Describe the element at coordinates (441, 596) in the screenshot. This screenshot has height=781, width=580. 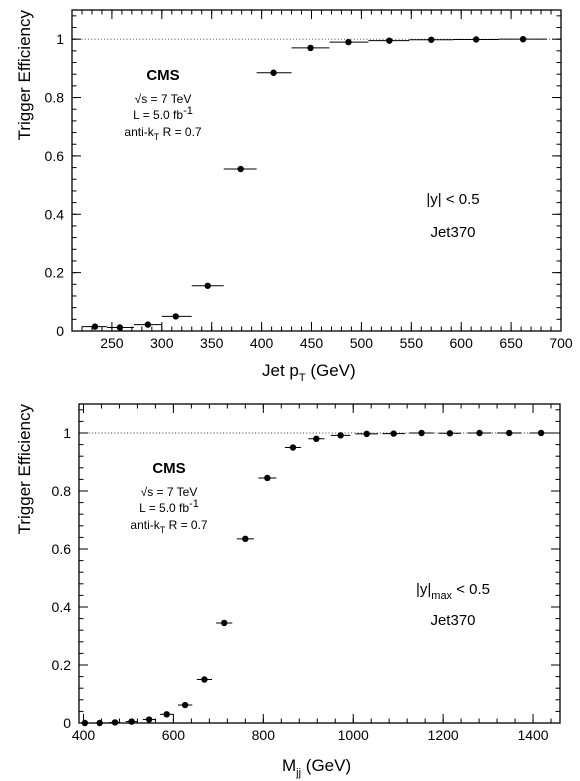
I see `rapidity-sub: max` at that location.